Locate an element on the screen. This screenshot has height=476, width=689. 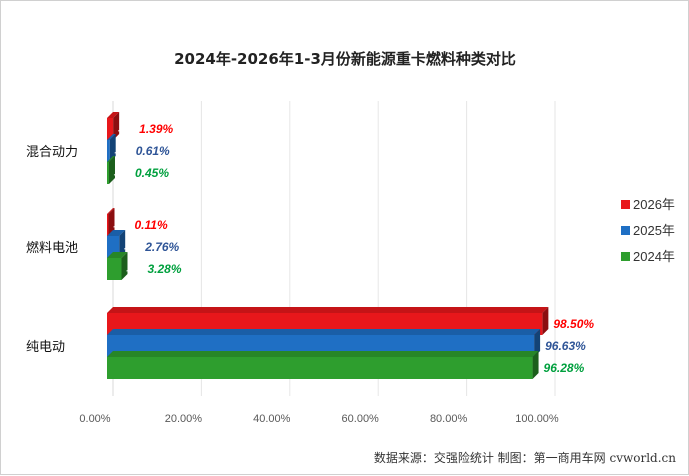
legend: 2026年 2025年 2024年 is located at coordinates (648, 230).